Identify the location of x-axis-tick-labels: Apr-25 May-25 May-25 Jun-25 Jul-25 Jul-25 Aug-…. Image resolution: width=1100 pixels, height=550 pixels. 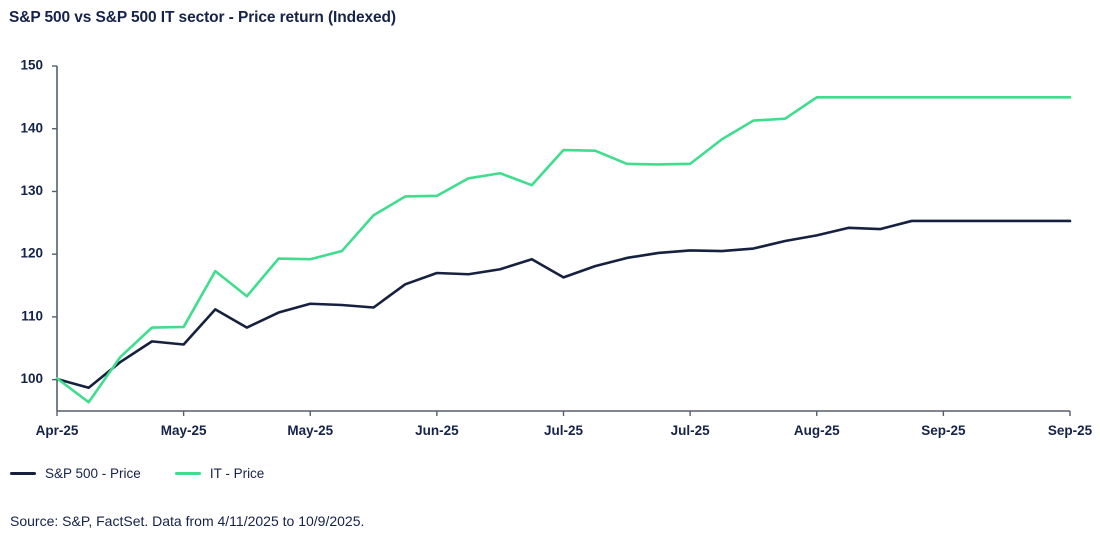
(564, 430).